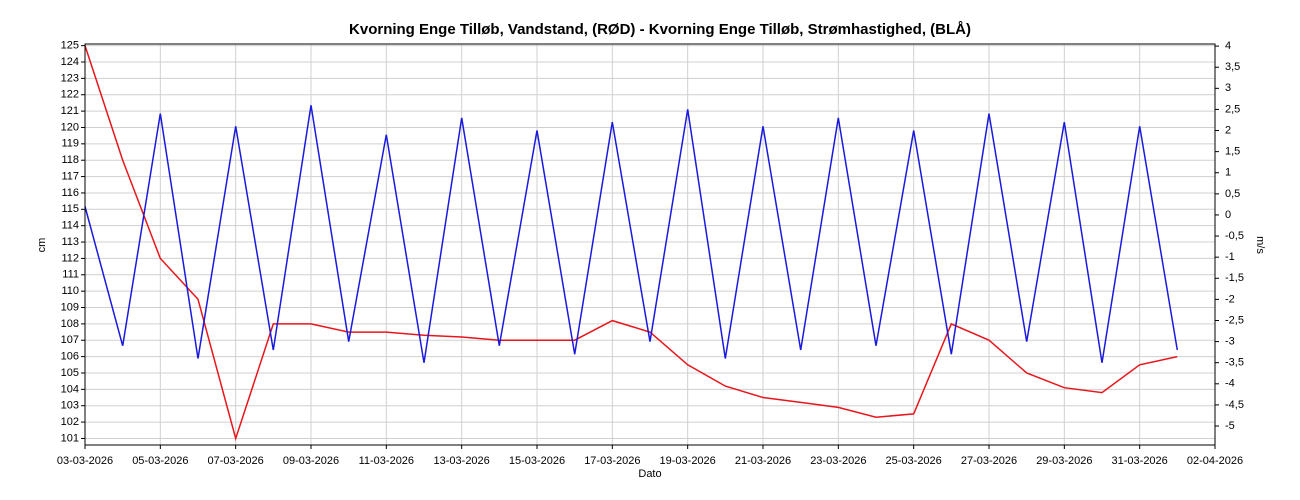 This screenshot has height=500, width=1300. What do you see at coordinates (70, 193) in the screenshot?
I see `y-tick-label: 116` at bounding box center [70, 193].